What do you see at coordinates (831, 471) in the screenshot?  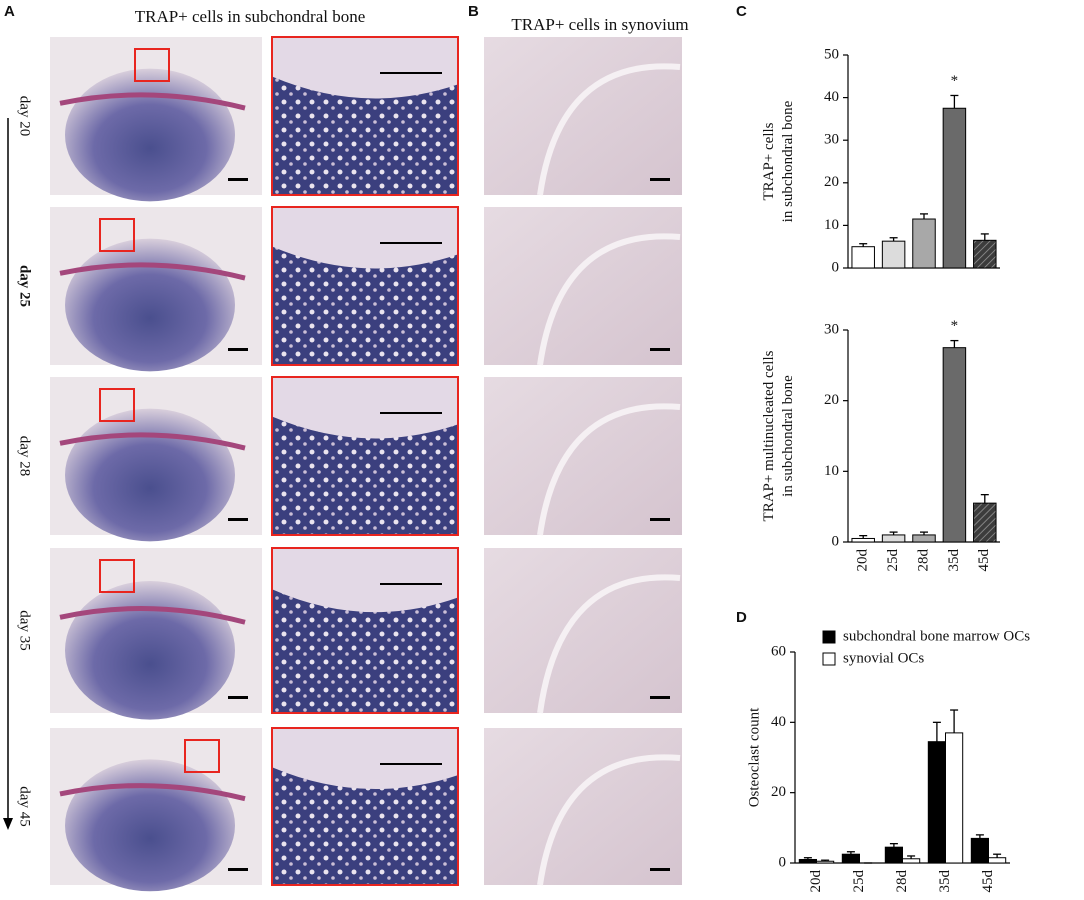 I see `y-tick-label: 10` at bounding box center [831, 471].